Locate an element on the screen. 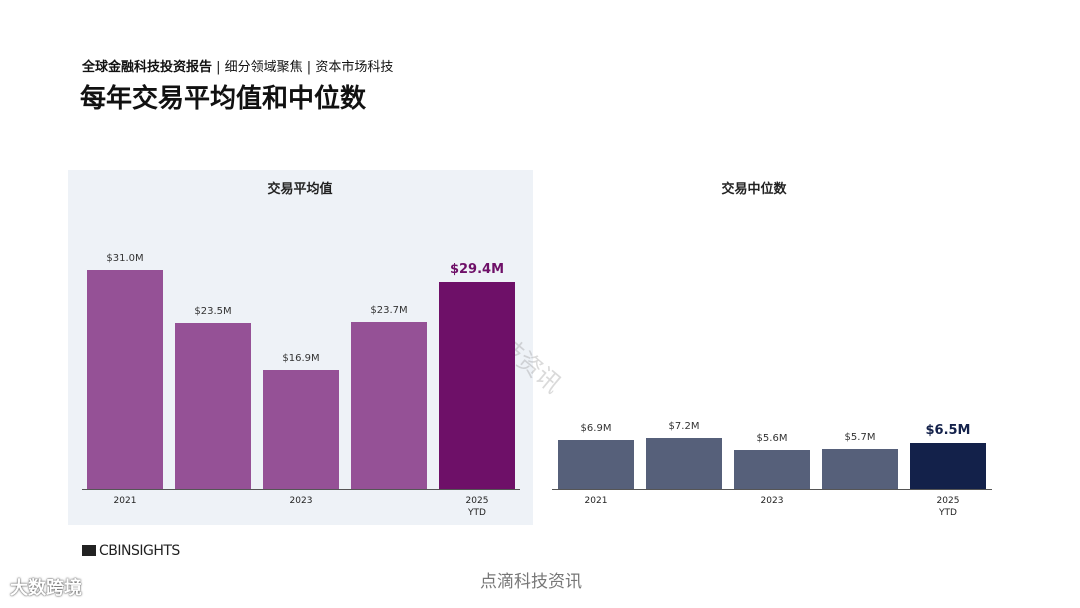 This screenshot has height=608, width=1080. brand-name: CBINSIGHTS is located at coordinates (139, 551).